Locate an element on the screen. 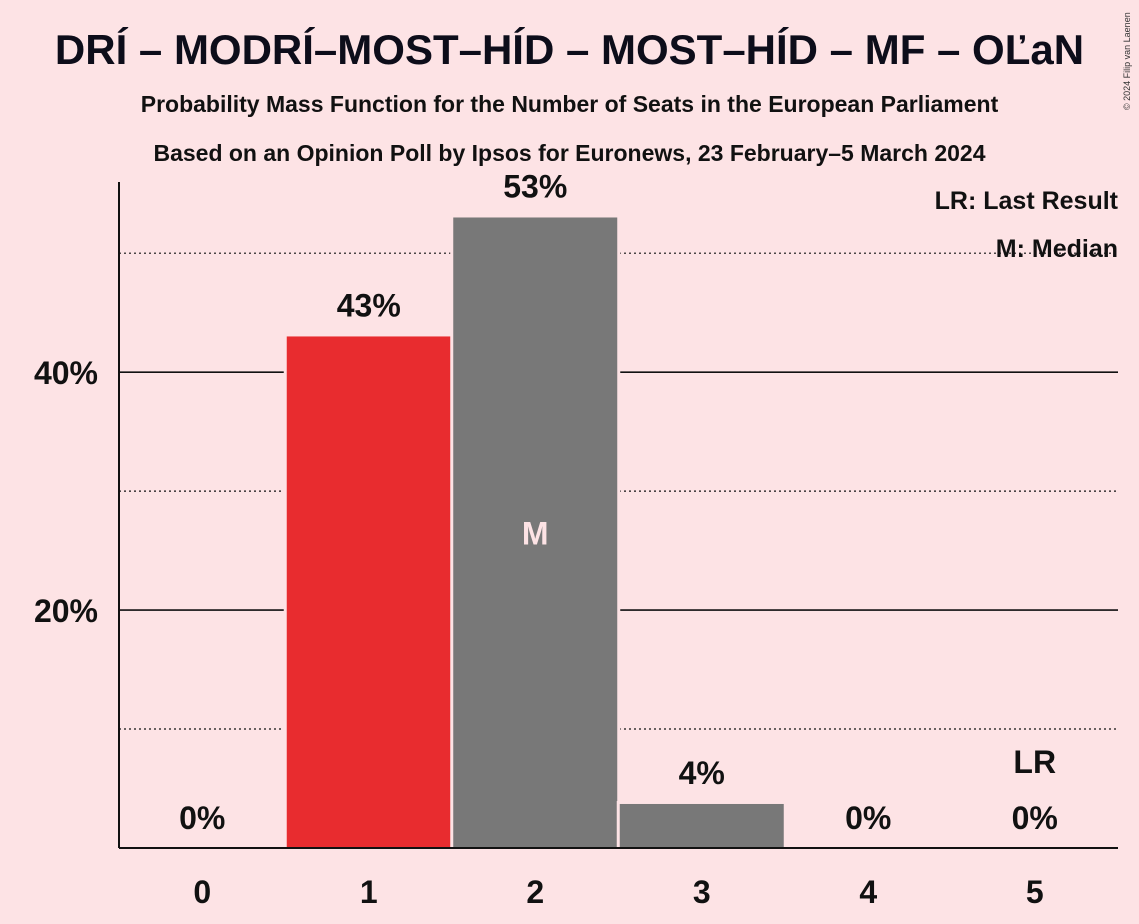  legend-median: M: Median is located at coordinates (1057, 249).